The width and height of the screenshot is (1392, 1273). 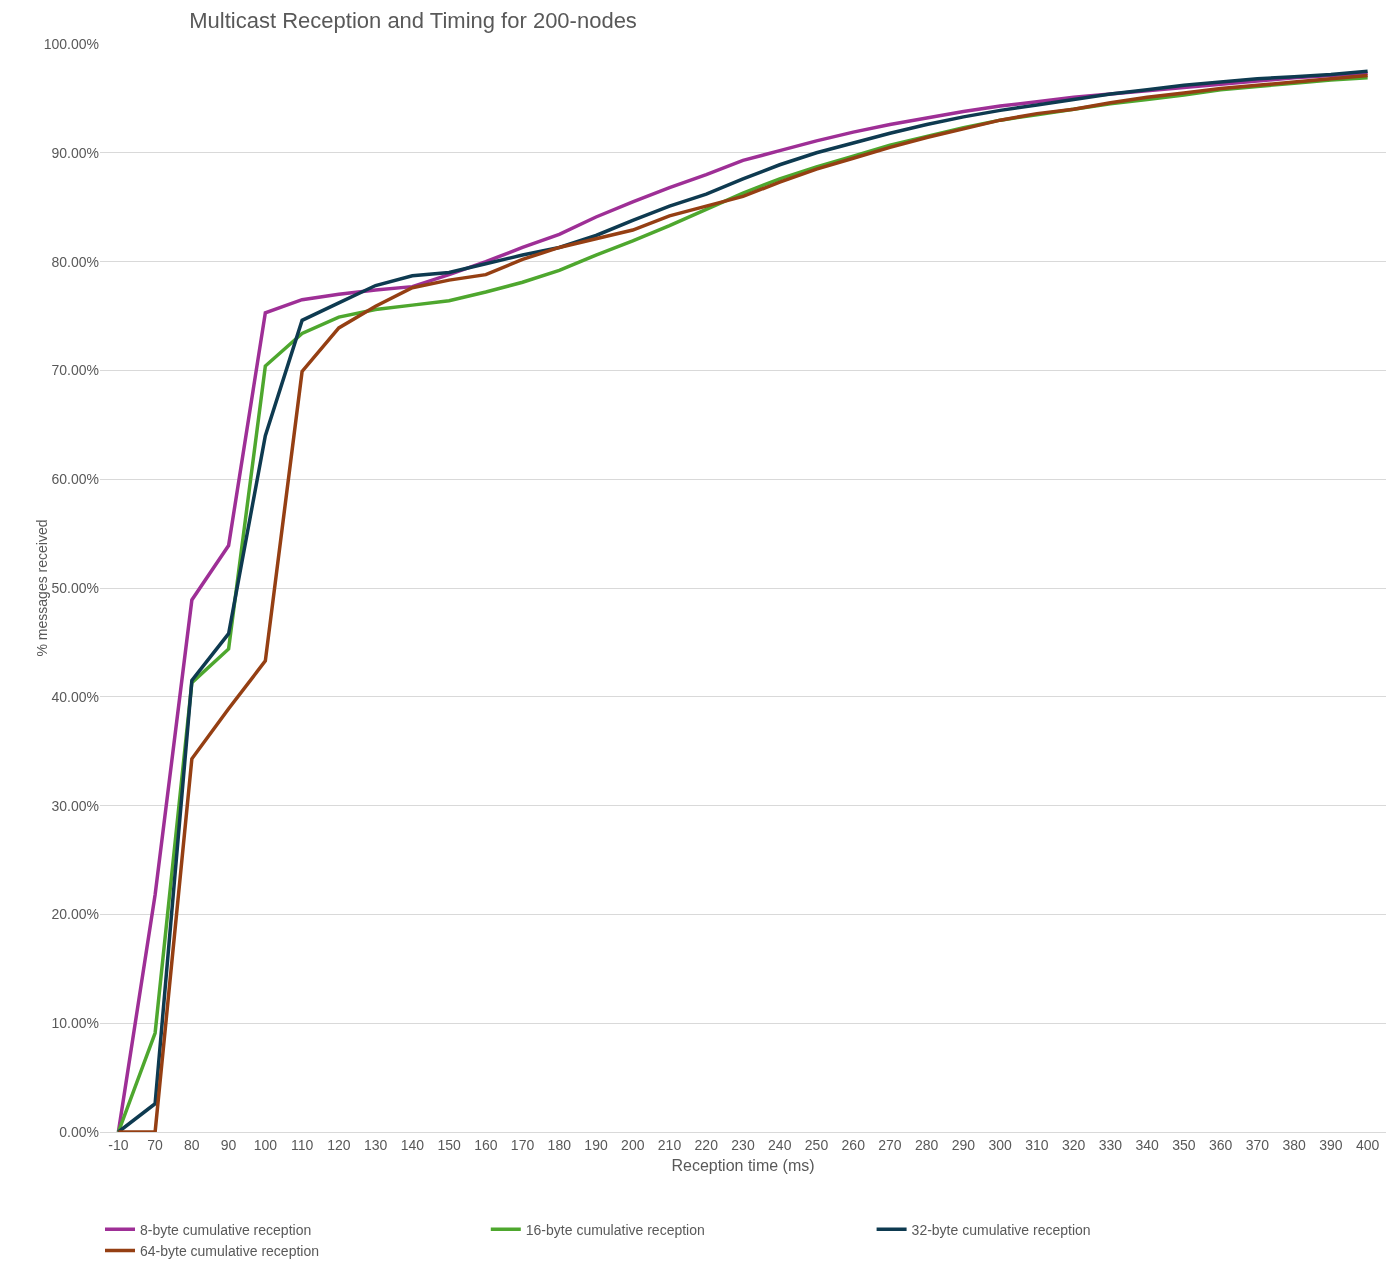 What do you see at coordinates (927, 1144) in the screenshot?
I see `x-tick-label: 280` at bounding box center [927, 1144].